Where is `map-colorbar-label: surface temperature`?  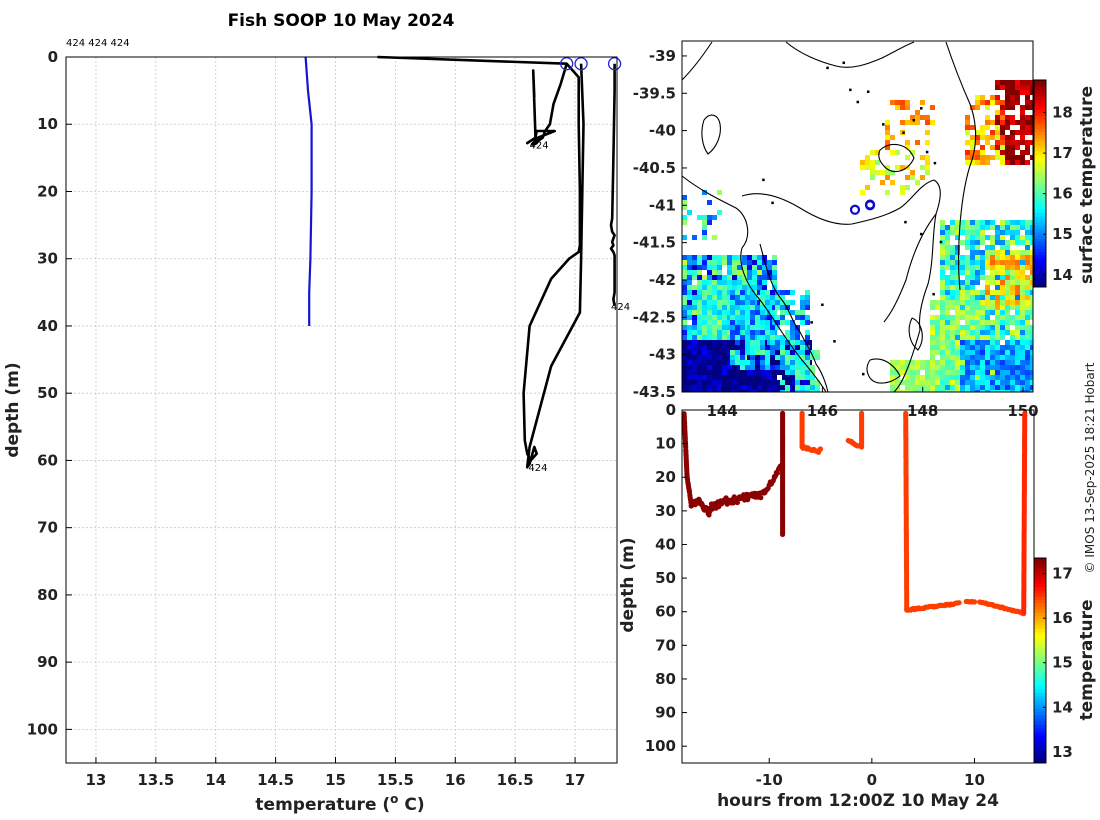 map-colorbar-label: surface temperature is located at coordinates (1087, 185).